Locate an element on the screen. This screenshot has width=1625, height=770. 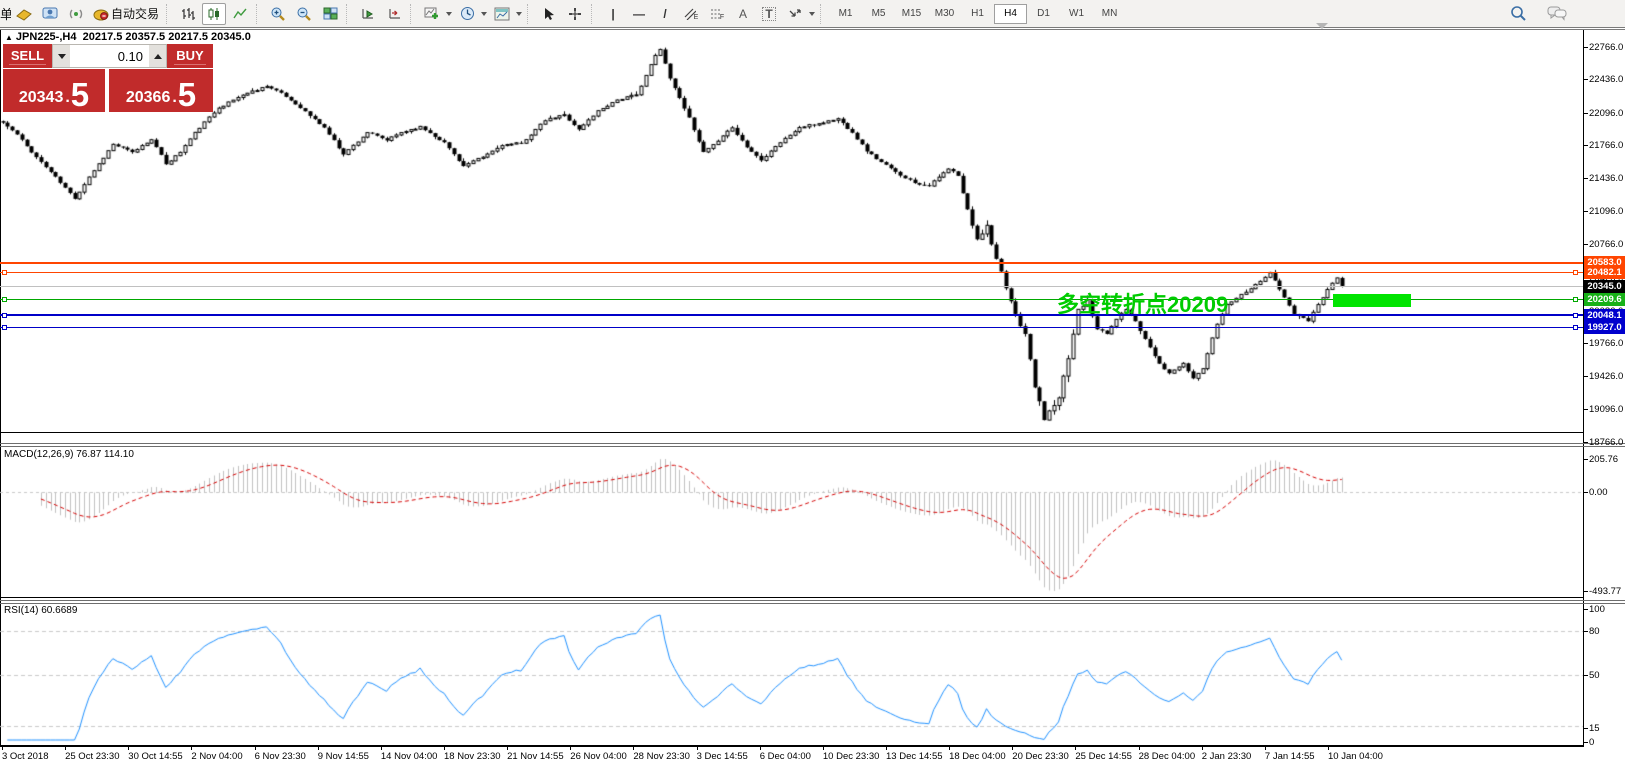
arrows-tool is located at coordinates (795, 14).